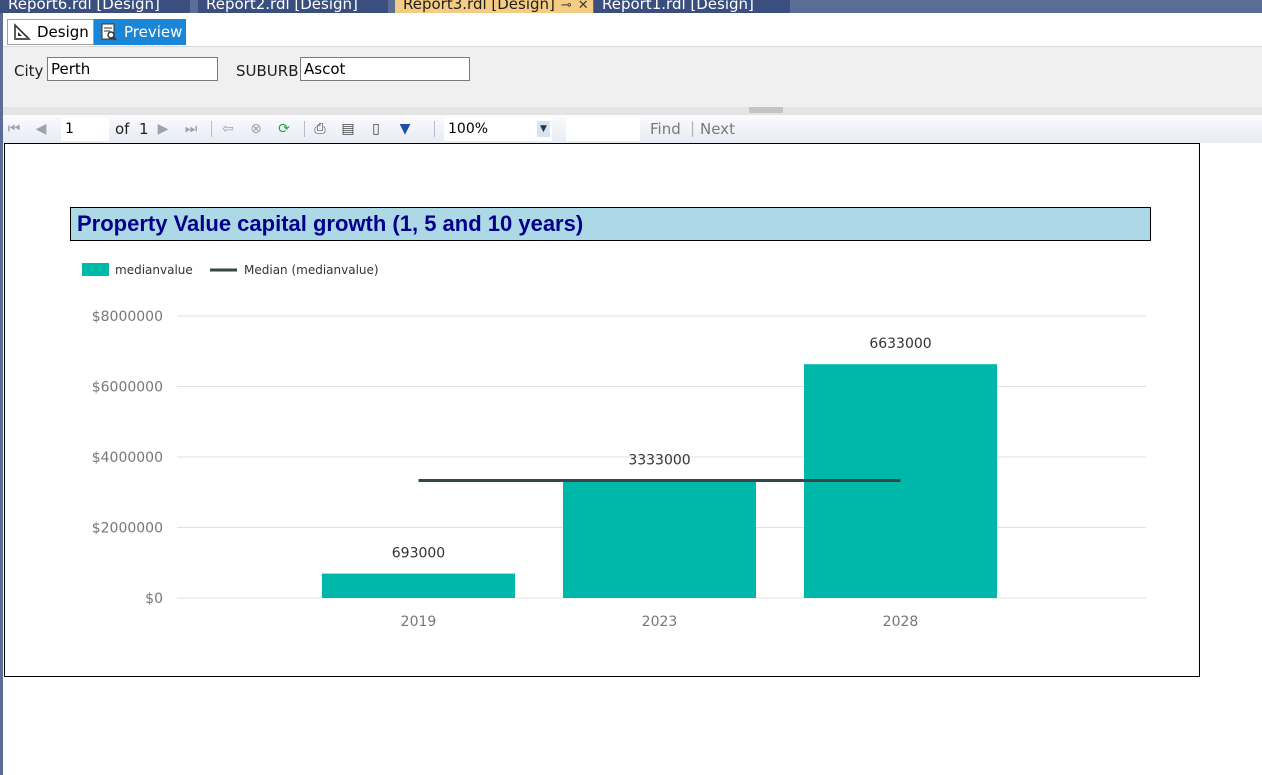 The height and width of the screenshot is (775, 1262). I want to click on find-button: Find, so click(665, 129).